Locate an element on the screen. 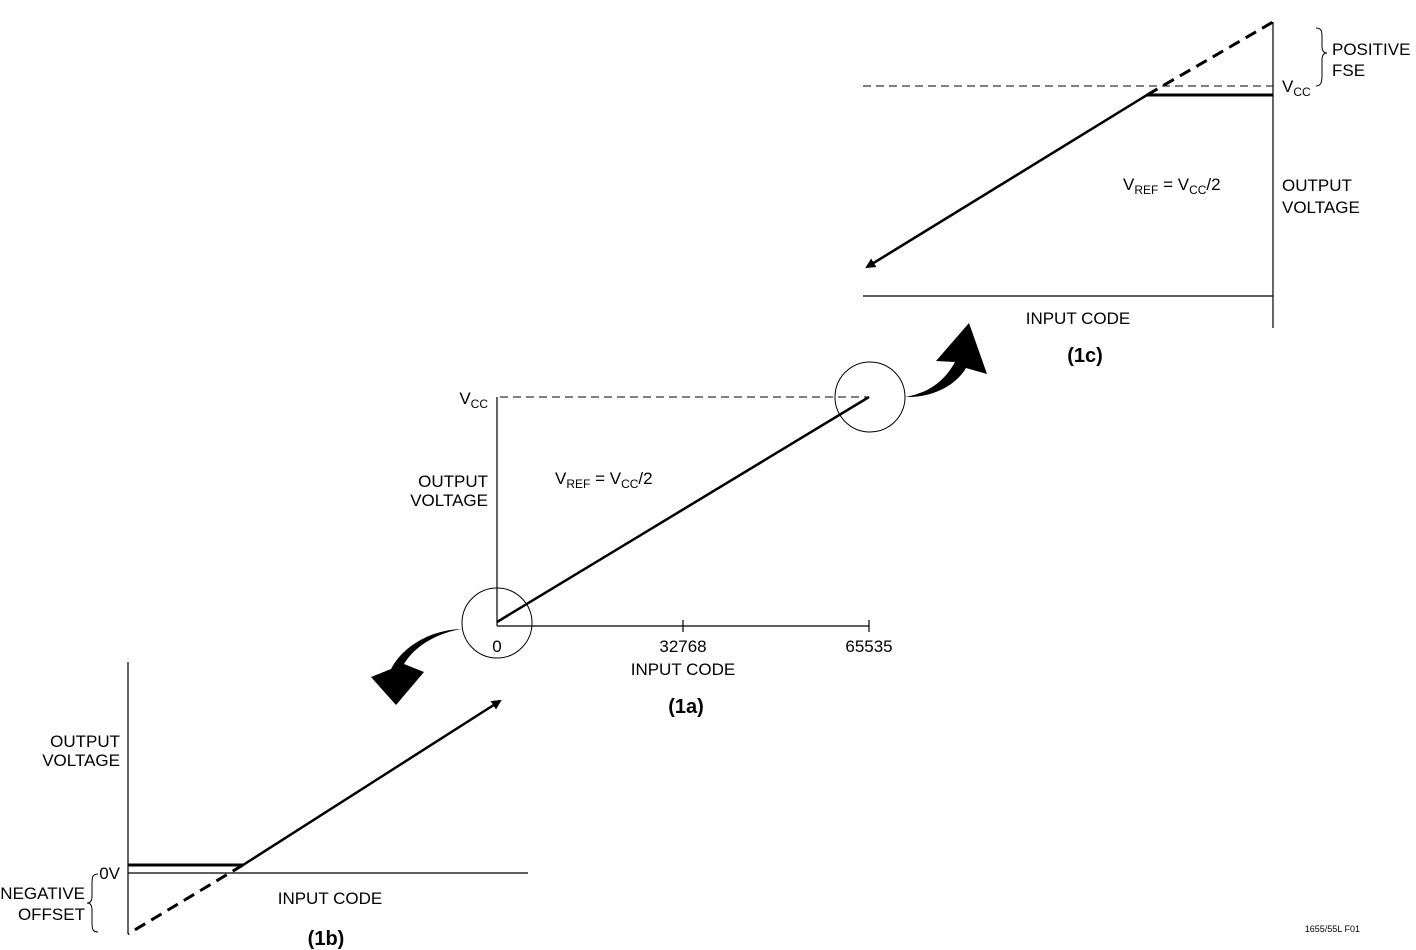 This screenshot has width=1416, height=950. panel-1b-y-axis-label-1b: VOLTAGE is located at coordinates (81, 760).